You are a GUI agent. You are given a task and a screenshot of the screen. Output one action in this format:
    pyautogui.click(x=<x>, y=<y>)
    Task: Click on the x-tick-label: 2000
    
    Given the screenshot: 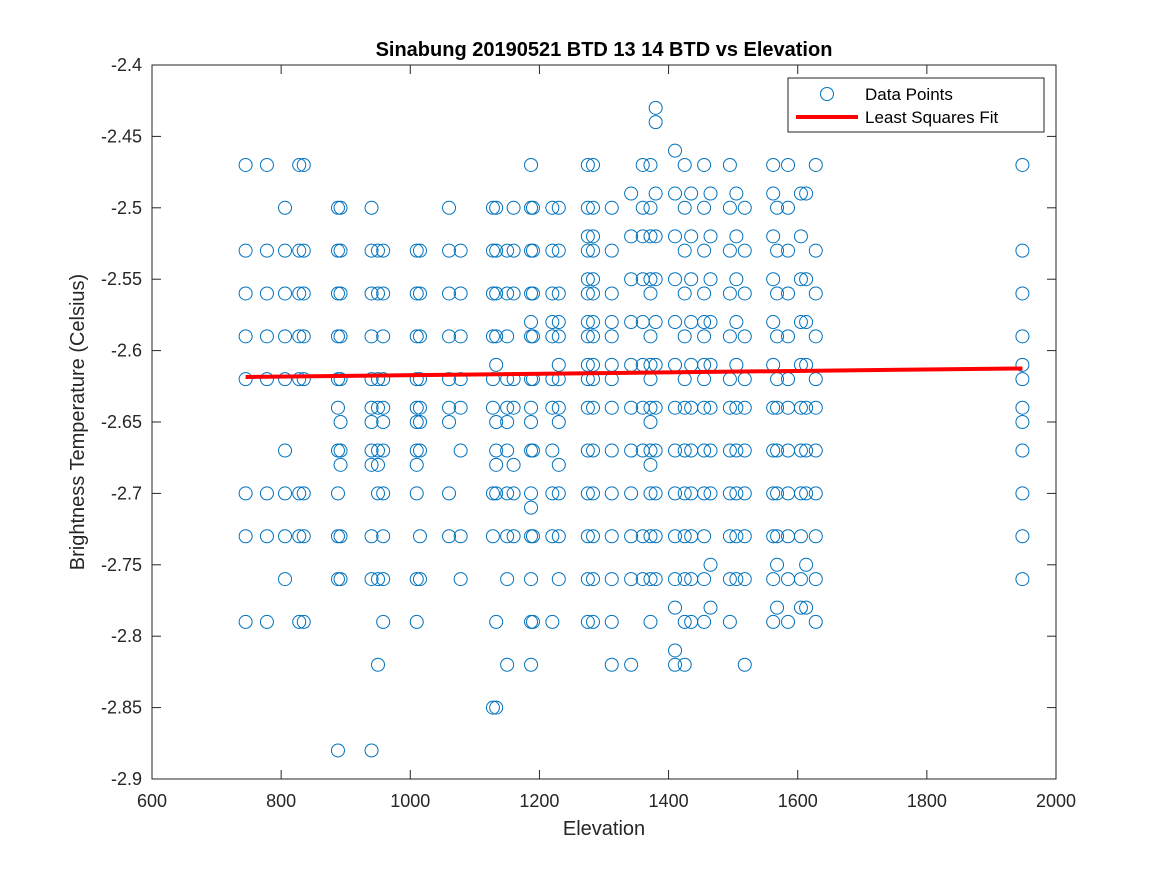 What is the action you would take?
    pyautogui.click(x=1056, y=801)
    